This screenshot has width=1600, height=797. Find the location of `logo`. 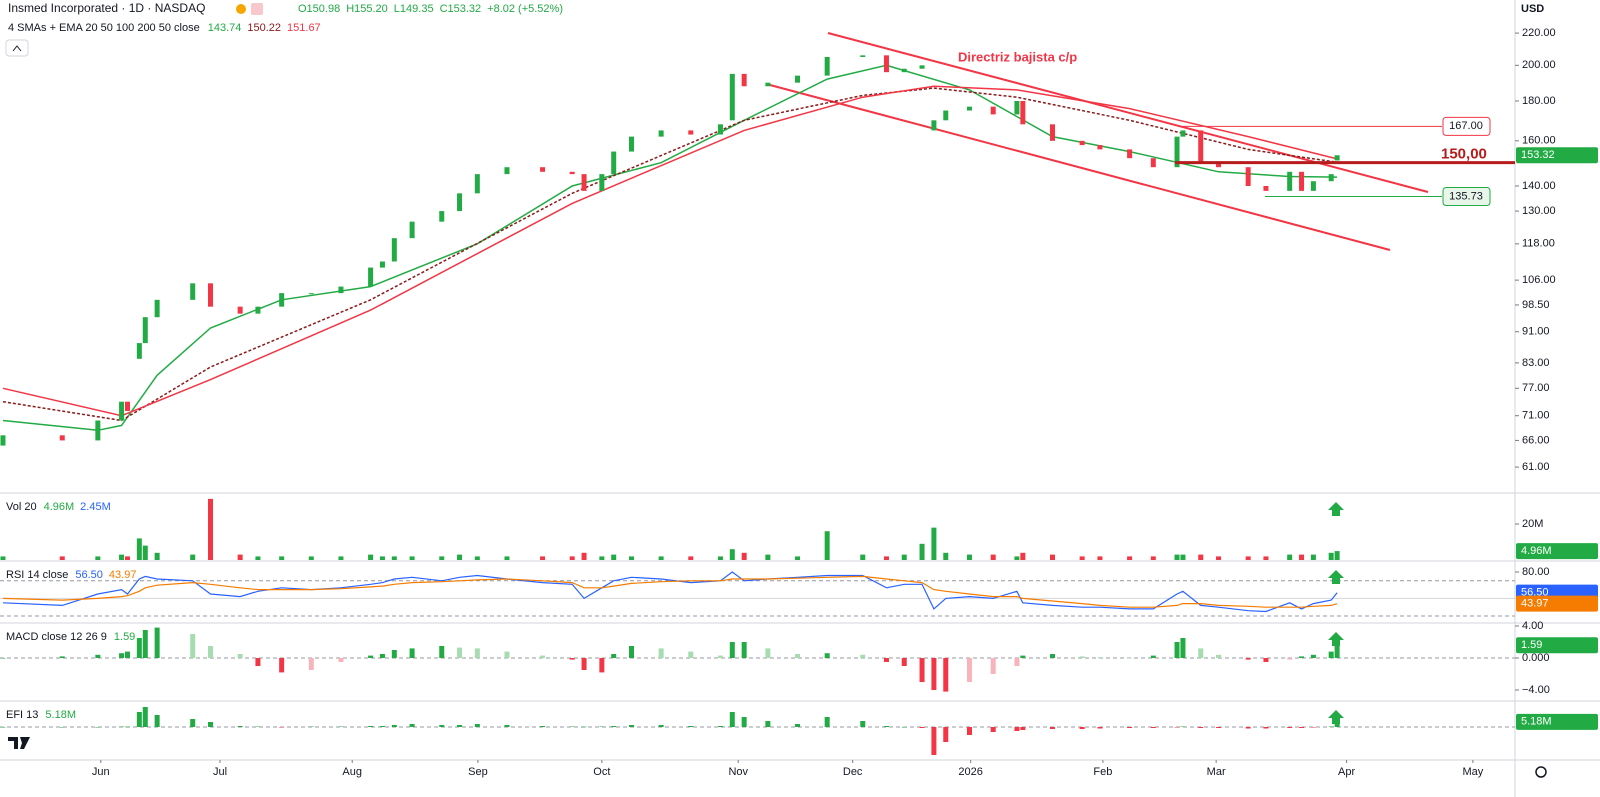

logo is located at coordinates (19, 743).